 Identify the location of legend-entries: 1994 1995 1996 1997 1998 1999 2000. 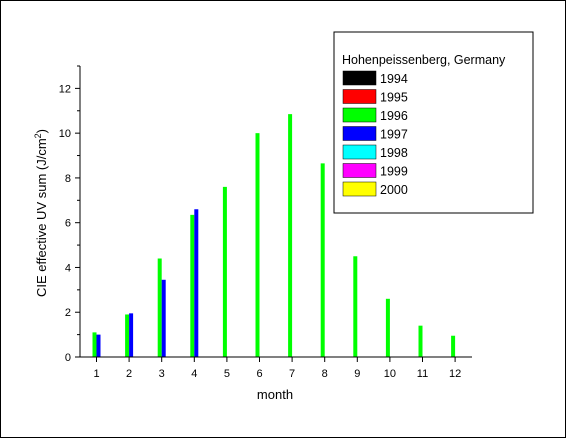
(375, 133).